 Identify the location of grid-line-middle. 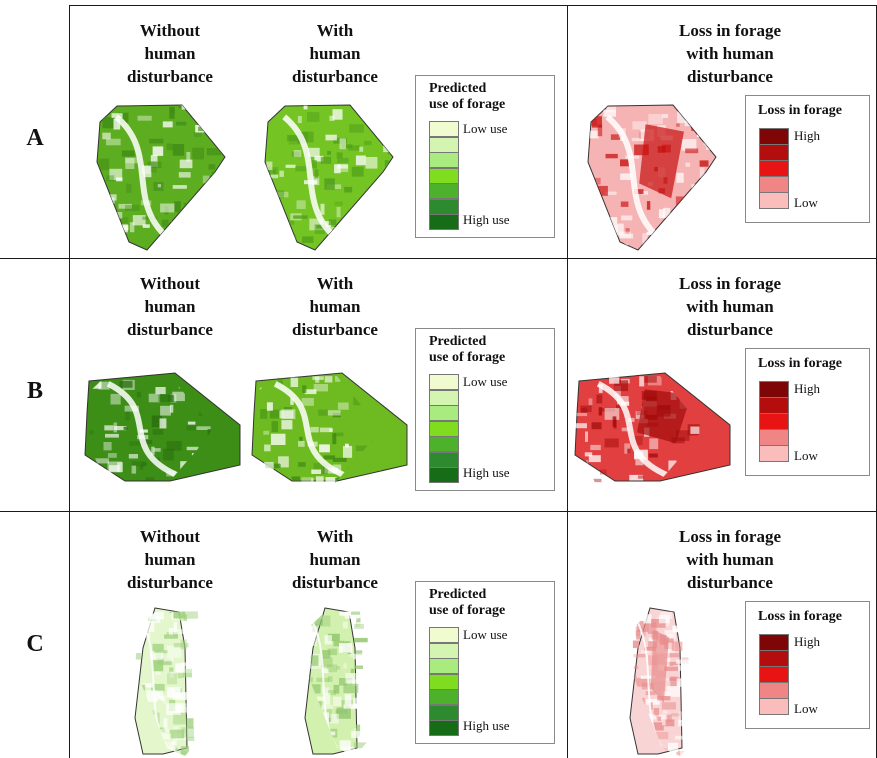
(567, 381).